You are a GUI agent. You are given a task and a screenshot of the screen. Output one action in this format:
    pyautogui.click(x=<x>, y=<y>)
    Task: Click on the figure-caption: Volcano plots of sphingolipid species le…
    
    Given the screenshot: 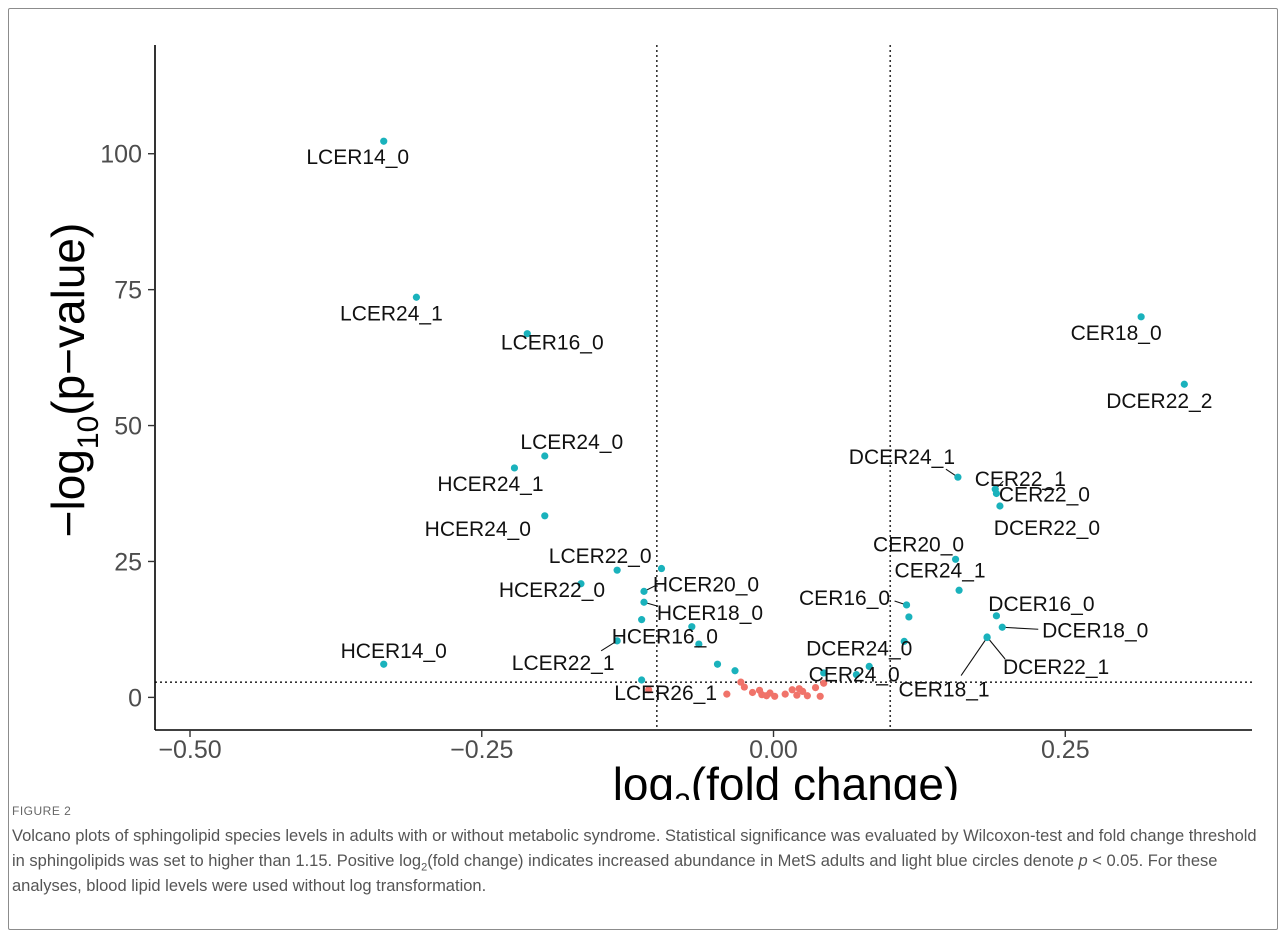 What is the action you would take?
    pyautogui.click(x=643, y=861)
    